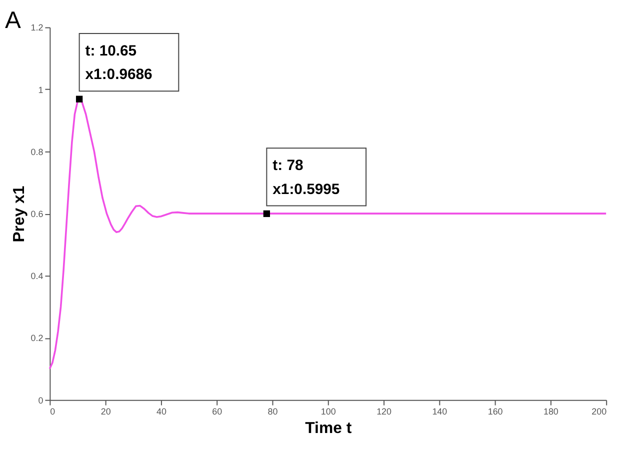  What do you see at coordinates (161, 411) in the screenshot?
I see `x-tick-label: 40` at bounding box center [161, 411].